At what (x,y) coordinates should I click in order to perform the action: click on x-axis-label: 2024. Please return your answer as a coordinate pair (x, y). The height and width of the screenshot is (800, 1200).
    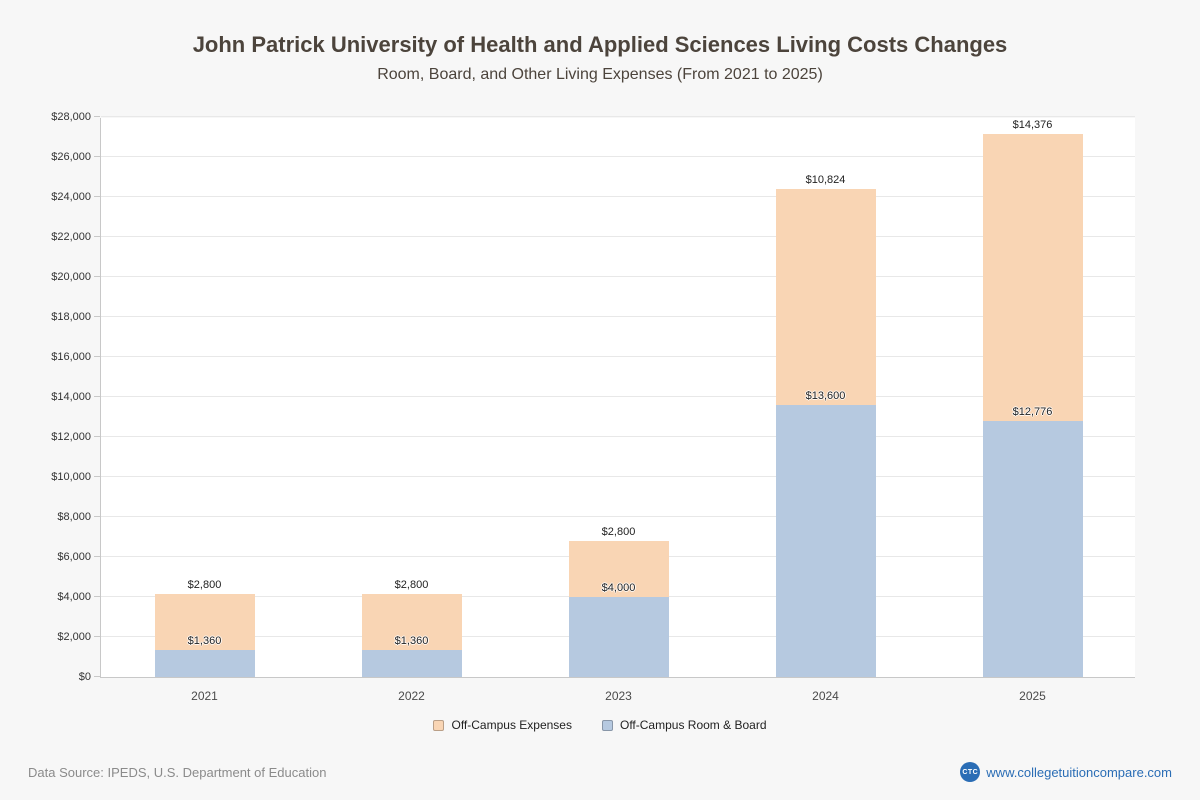
    Looking at the image, I should click on (825, 696).